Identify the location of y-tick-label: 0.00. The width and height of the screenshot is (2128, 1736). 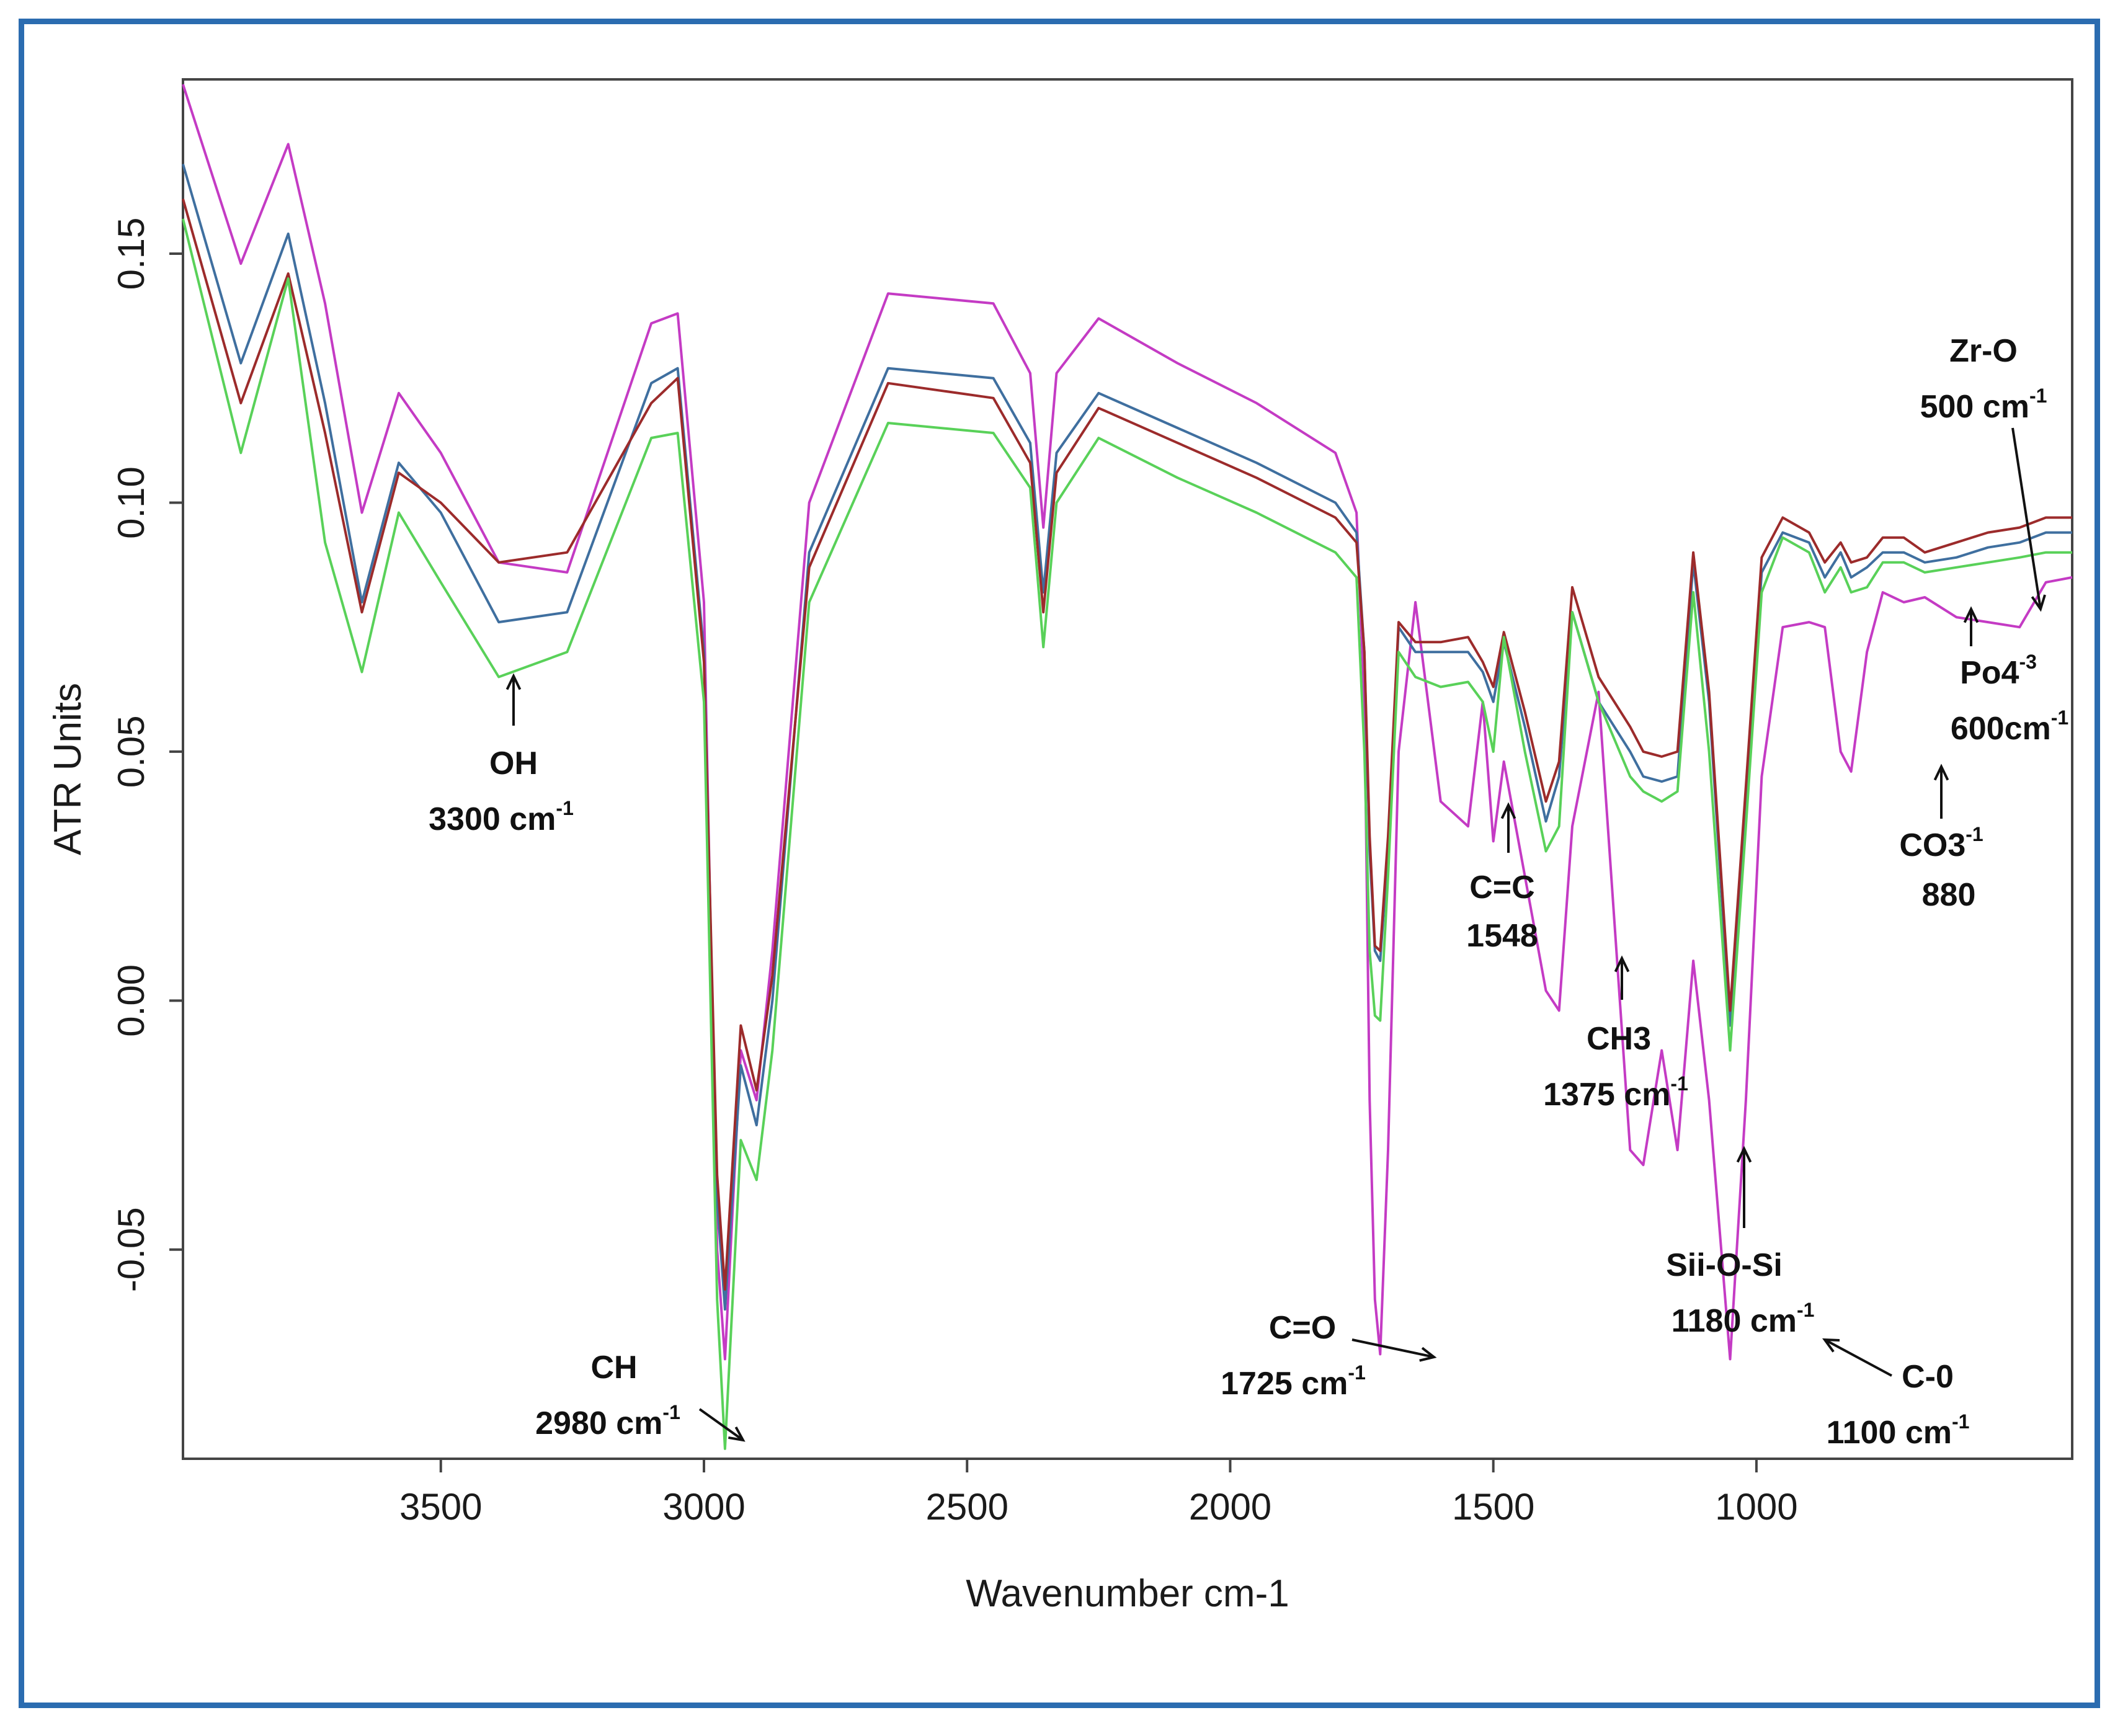
(131, 1000).